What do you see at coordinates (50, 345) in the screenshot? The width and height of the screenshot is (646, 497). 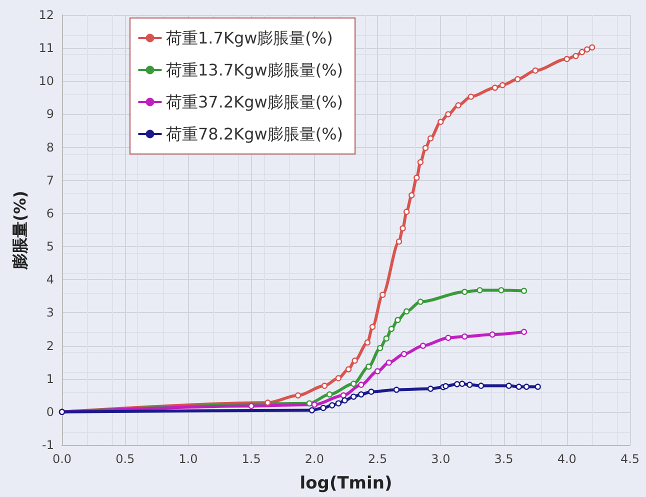 I see `y-tick-label: 2` at bounding box center [50, 345].